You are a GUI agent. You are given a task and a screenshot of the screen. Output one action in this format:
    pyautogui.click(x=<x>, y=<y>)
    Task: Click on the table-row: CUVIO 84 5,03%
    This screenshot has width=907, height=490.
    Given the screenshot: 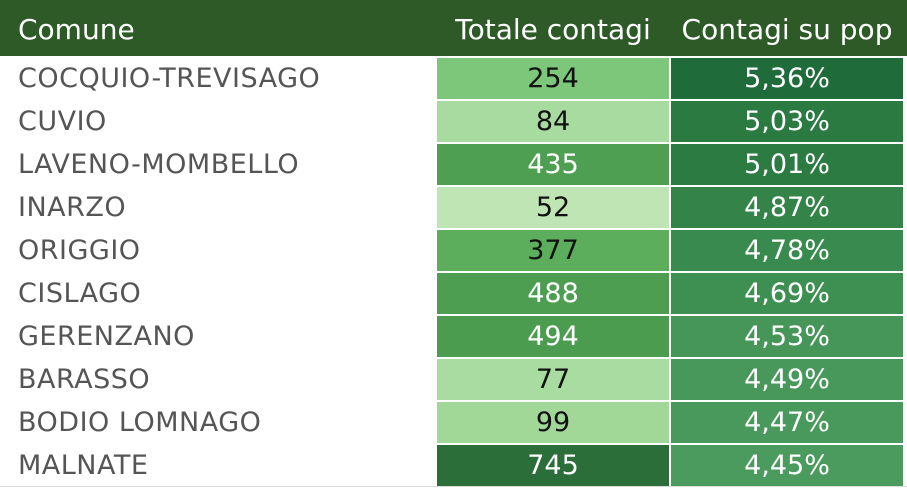 What is the action you would take?
    pyautogui.click(x=453, y=121)
    